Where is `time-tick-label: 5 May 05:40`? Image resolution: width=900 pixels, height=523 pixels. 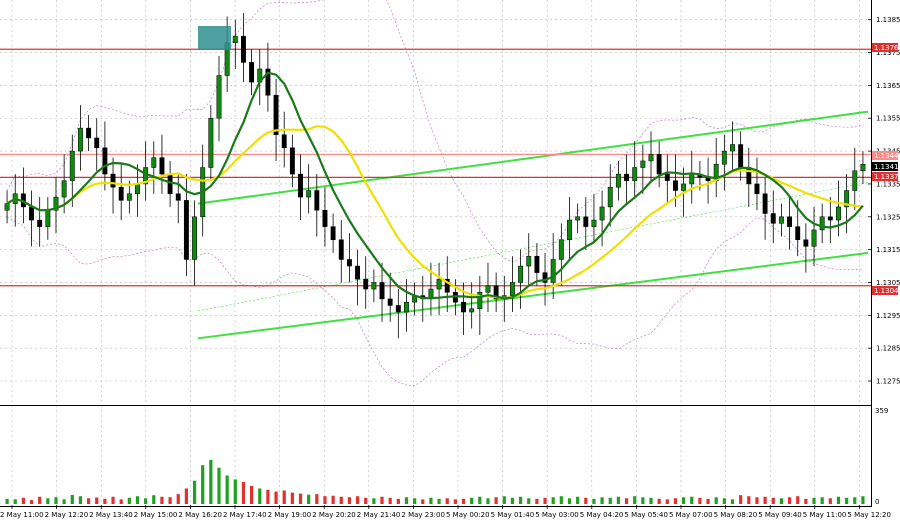
time-tick-label: 5 May 05:40 is located at coordinates (646, 515).